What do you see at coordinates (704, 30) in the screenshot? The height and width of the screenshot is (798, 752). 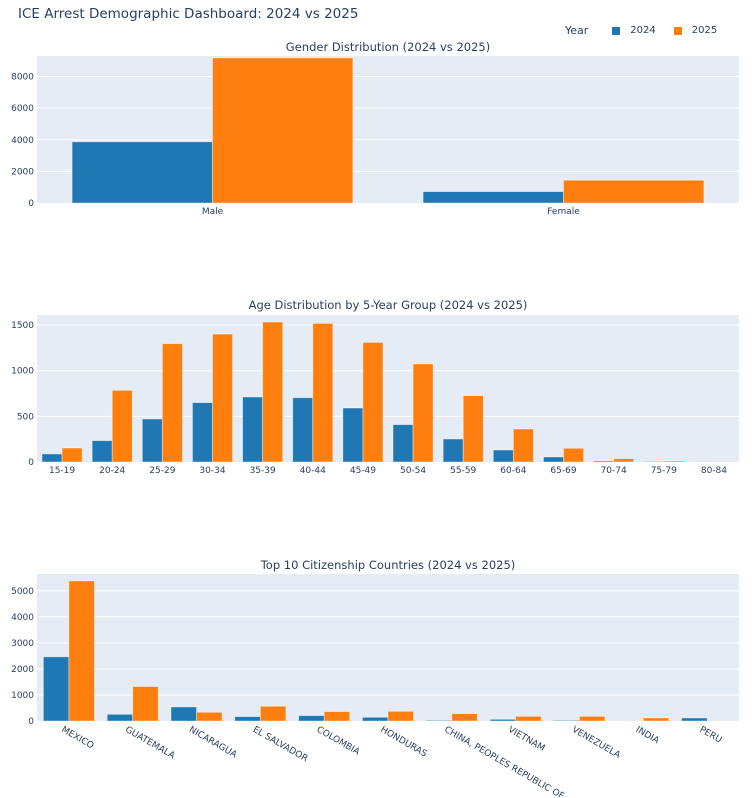 I see `legend-label-2025: 2025` at bounding box center [704, 30].